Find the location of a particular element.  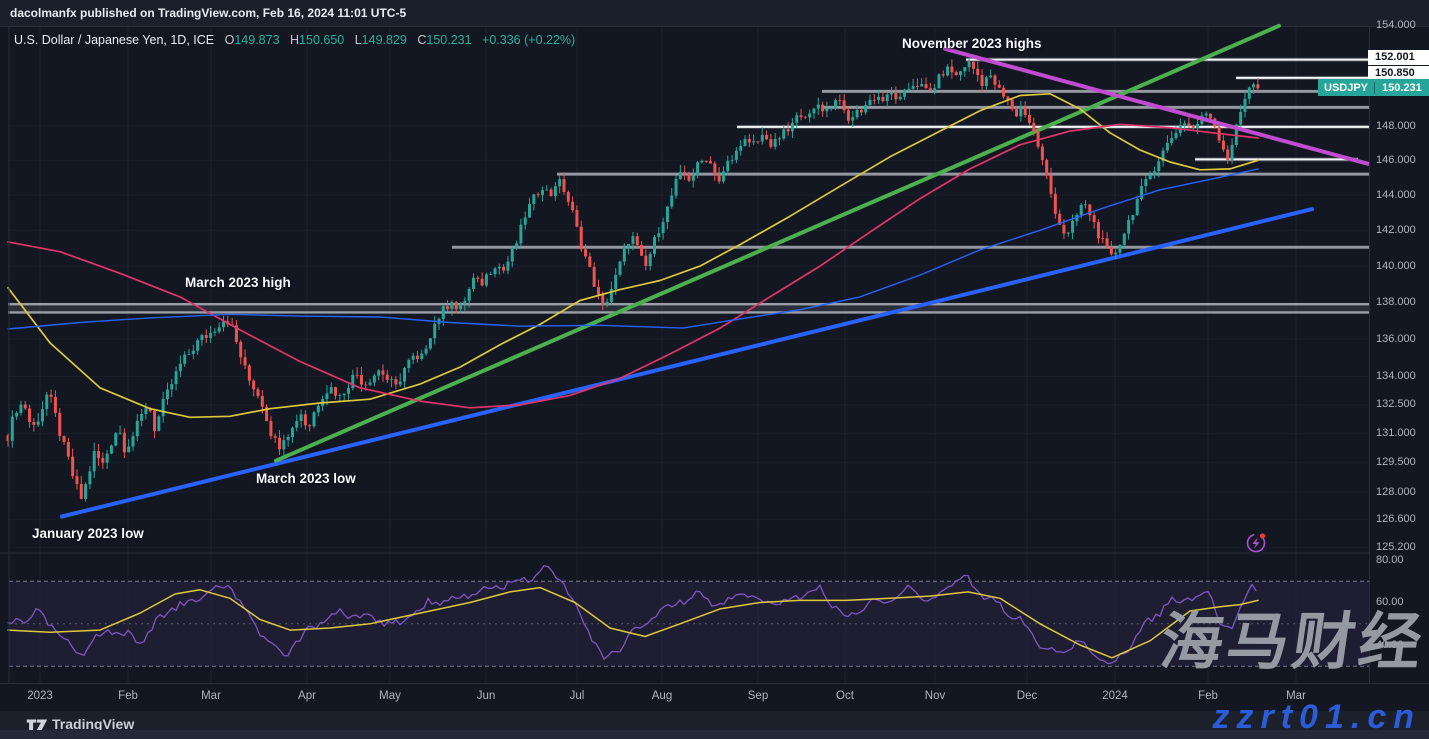

rsi-ma-line is located at coordinates (633, 622).